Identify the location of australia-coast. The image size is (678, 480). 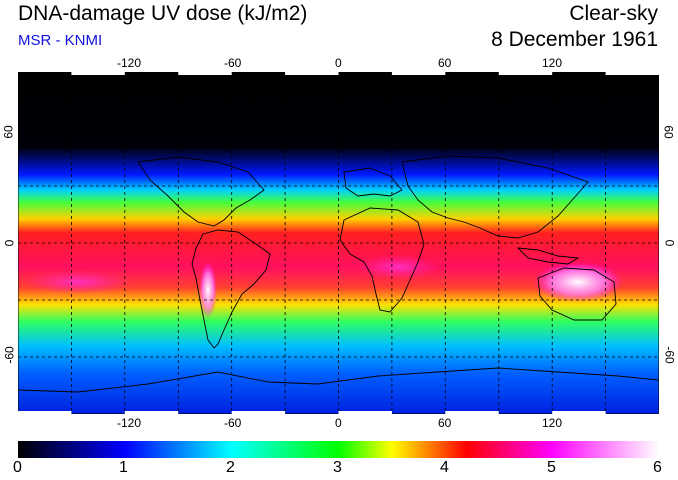
(577, 294).